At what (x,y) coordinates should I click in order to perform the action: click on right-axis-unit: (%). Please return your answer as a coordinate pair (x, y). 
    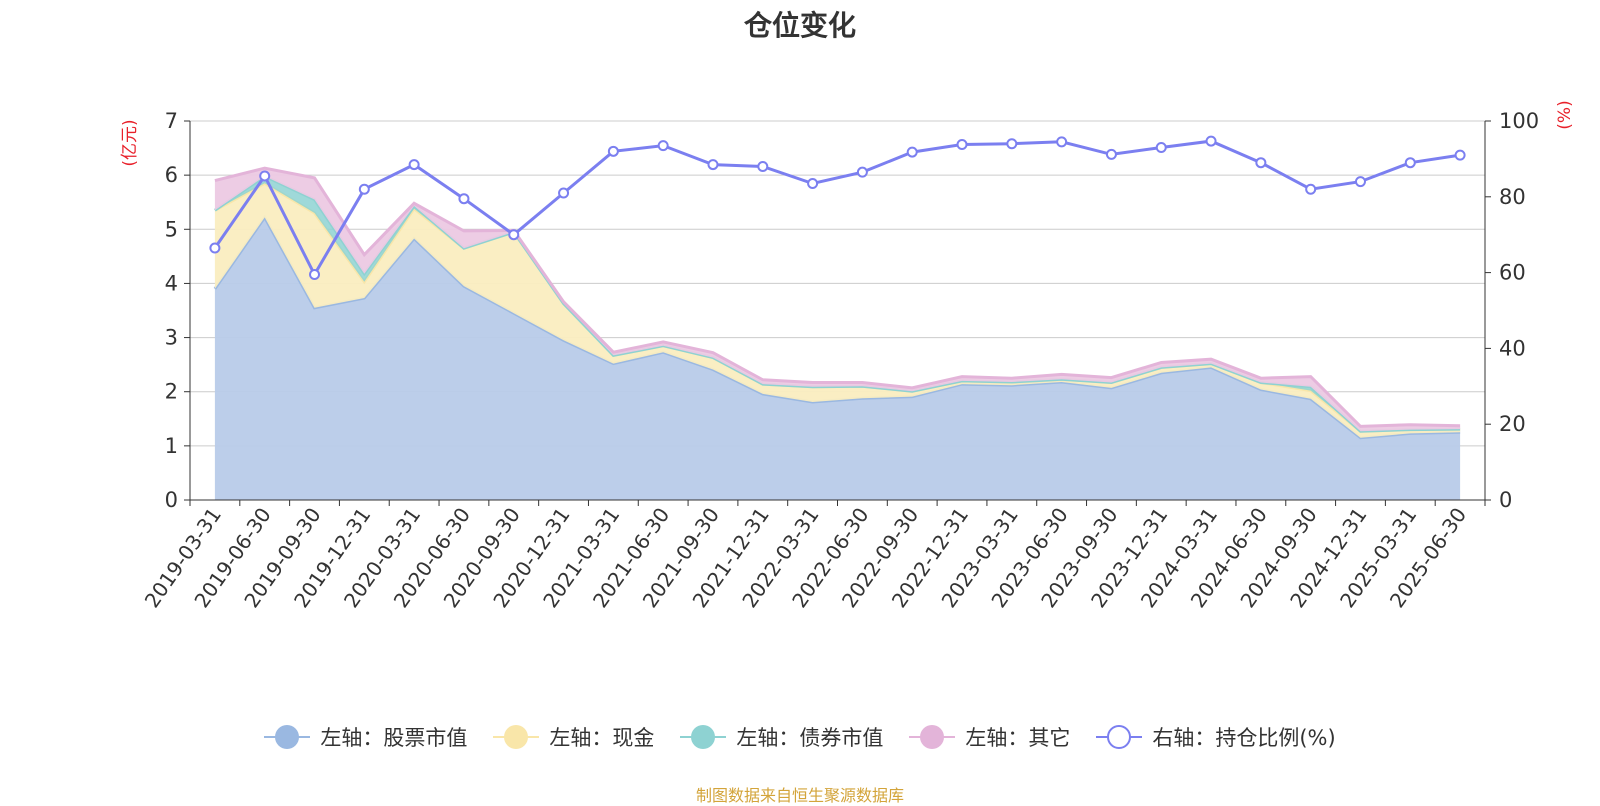
    Looking at the image, I should click on (1565, 114).